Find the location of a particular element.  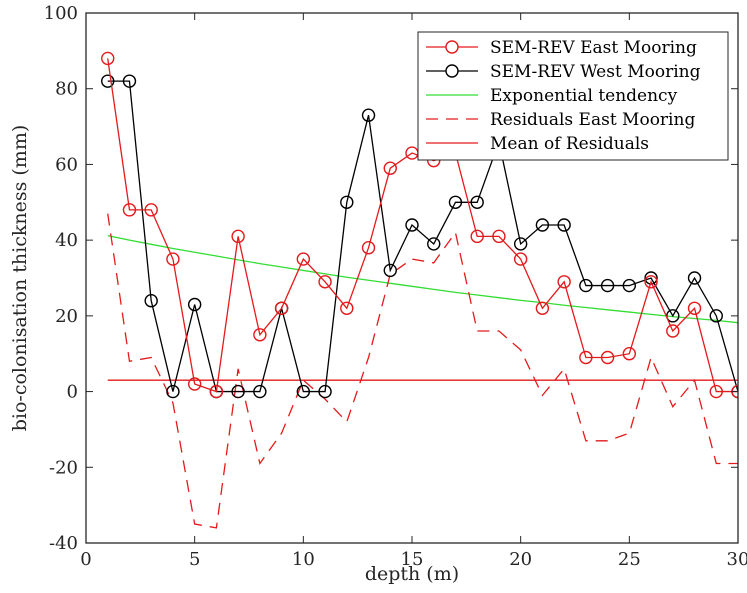

x-tick-label: 0 is located at coordinates (85, 559).